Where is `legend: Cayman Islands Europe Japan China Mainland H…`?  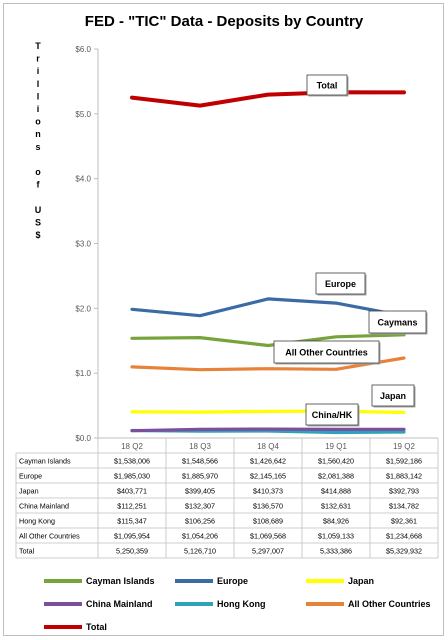 legend: Cayman Islands Europe Japan China Mainland H… is located at coordinates (237, 604).